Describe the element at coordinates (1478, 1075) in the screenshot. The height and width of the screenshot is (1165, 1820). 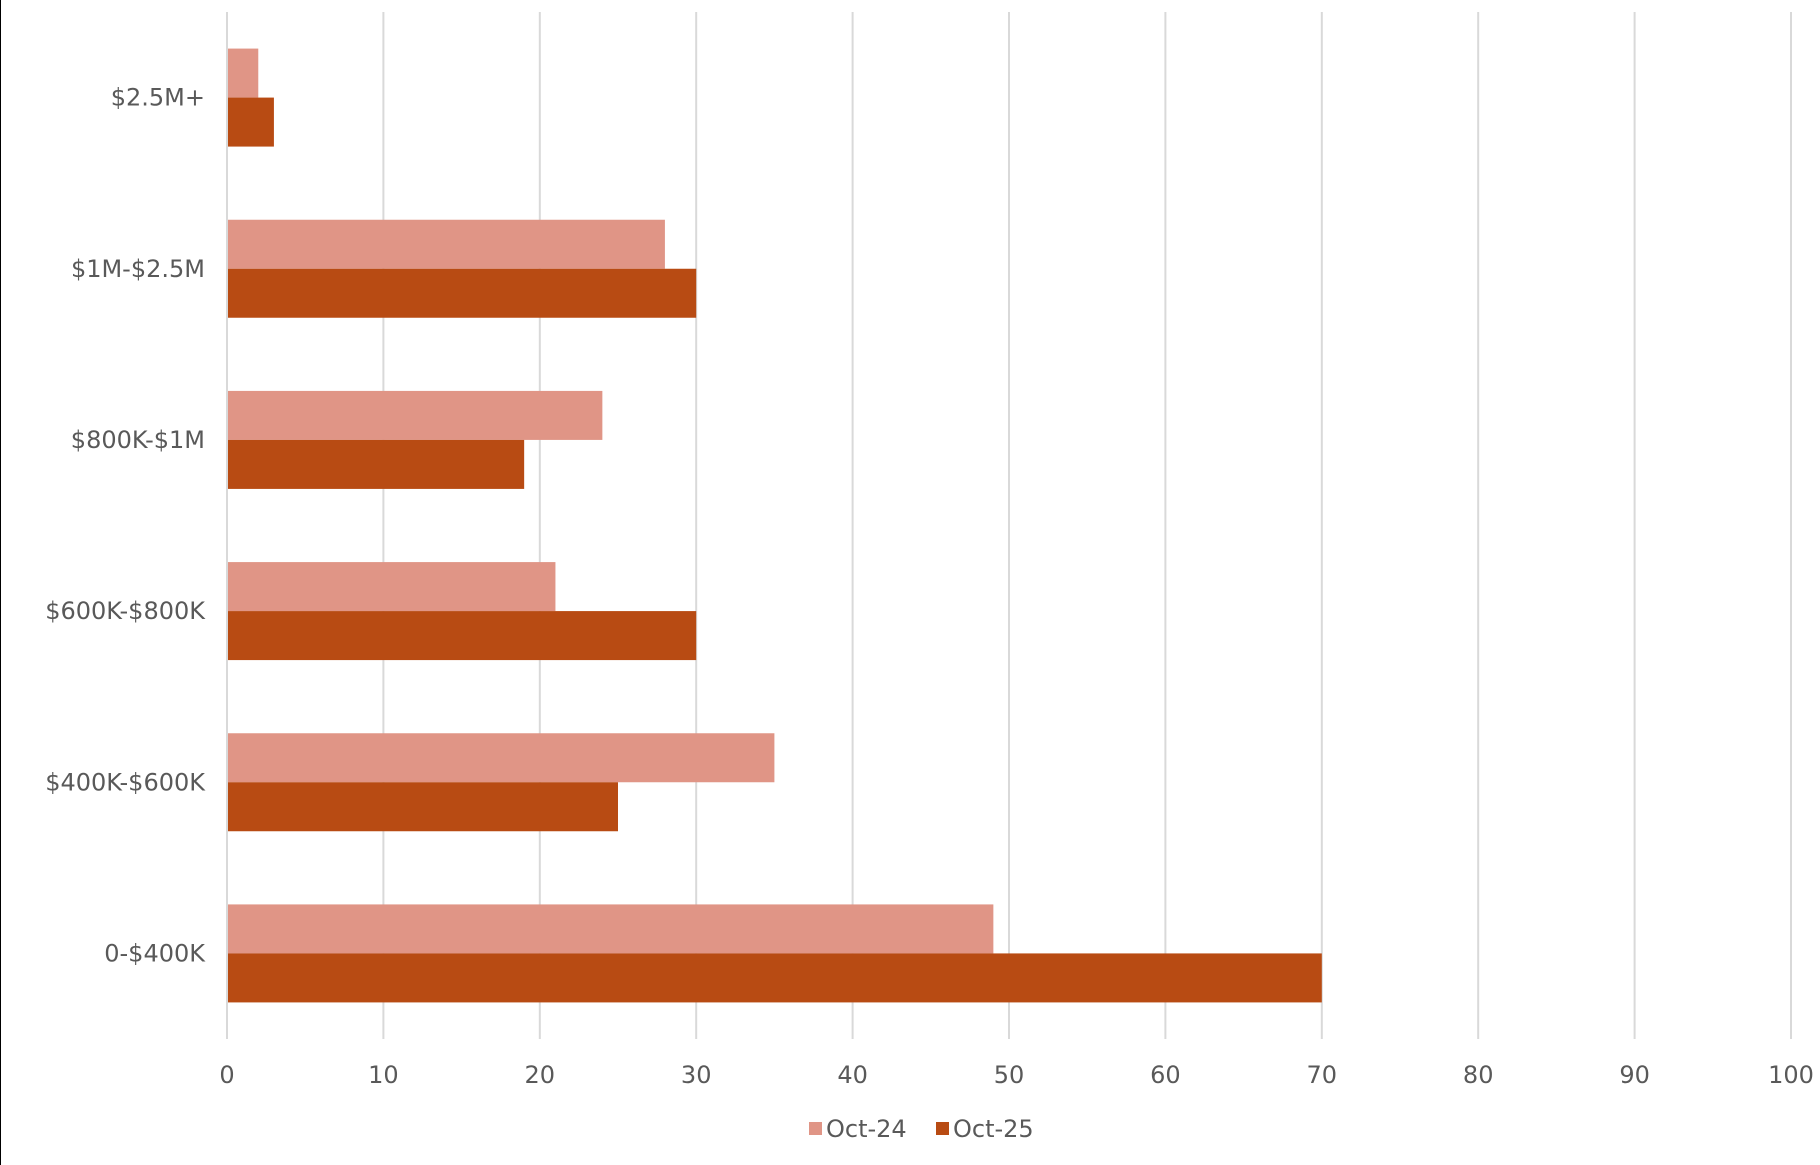
I see `x-tick-label: 80` at that location.